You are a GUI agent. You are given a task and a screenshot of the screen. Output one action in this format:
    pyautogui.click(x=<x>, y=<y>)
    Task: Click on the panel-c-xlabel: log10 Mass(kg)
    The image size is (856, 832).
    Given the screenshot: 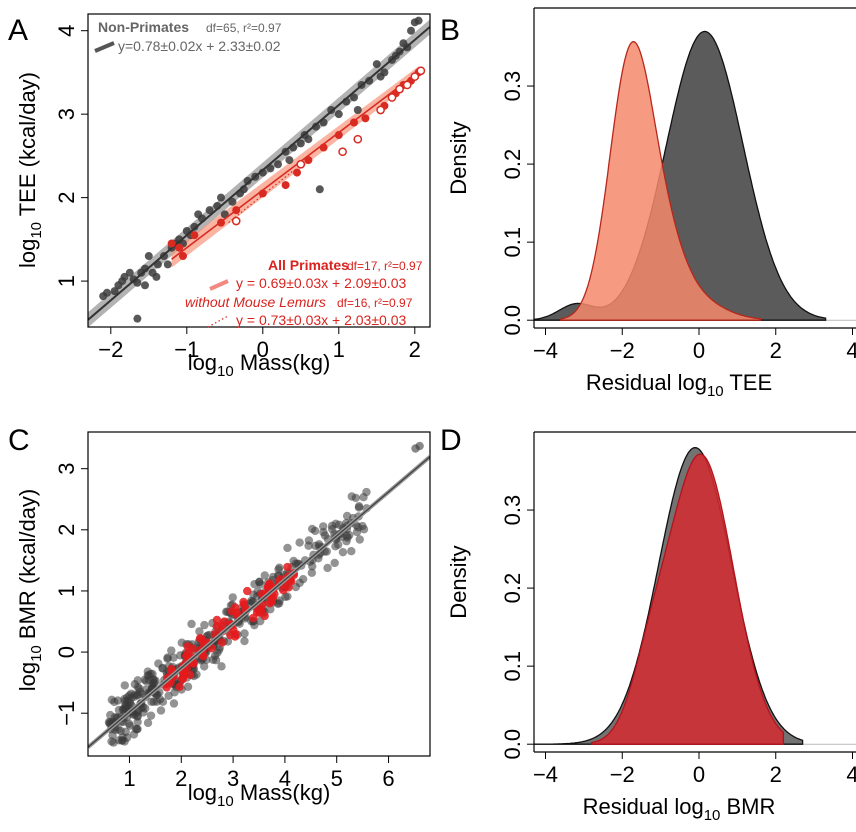 What is the action you would take?
    pyautogui.click(x=259, y=795)
    